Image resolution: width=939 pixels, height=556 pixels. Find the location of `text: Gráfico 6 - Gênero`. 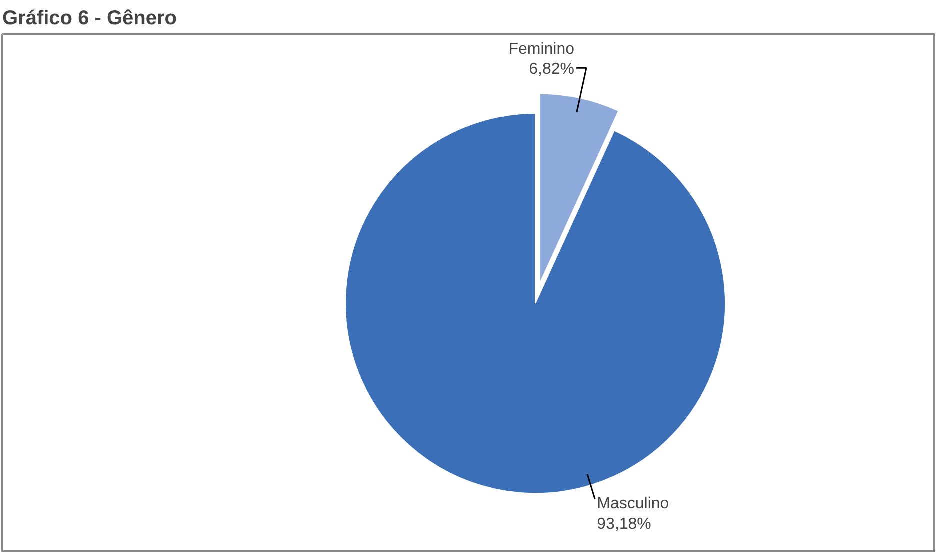

text: Gráfico 6 - Gênero is located at coordinates (89, 19).